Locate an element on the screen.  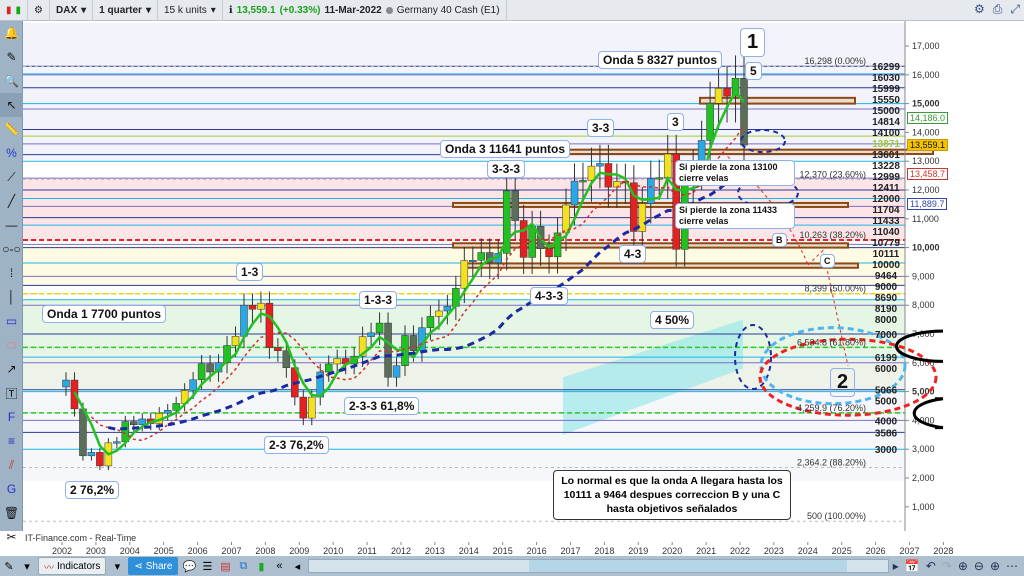
text-icon: 🅃 is located at coordinates (11, 393).